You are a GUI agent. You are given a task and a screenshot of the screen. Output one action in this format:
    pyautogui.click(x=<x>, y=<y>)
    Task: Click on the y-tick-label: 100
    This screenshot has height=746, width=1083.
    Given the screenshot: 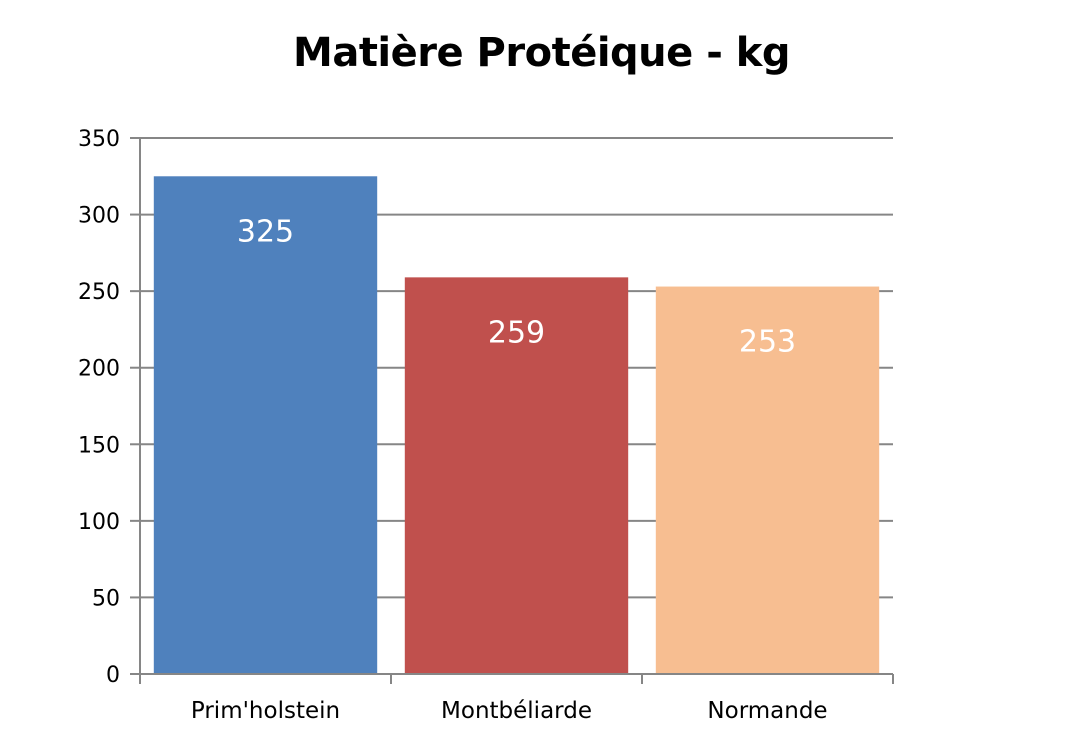 What is the action you would take?
    pyautogui.click(x=99, y=522)
    